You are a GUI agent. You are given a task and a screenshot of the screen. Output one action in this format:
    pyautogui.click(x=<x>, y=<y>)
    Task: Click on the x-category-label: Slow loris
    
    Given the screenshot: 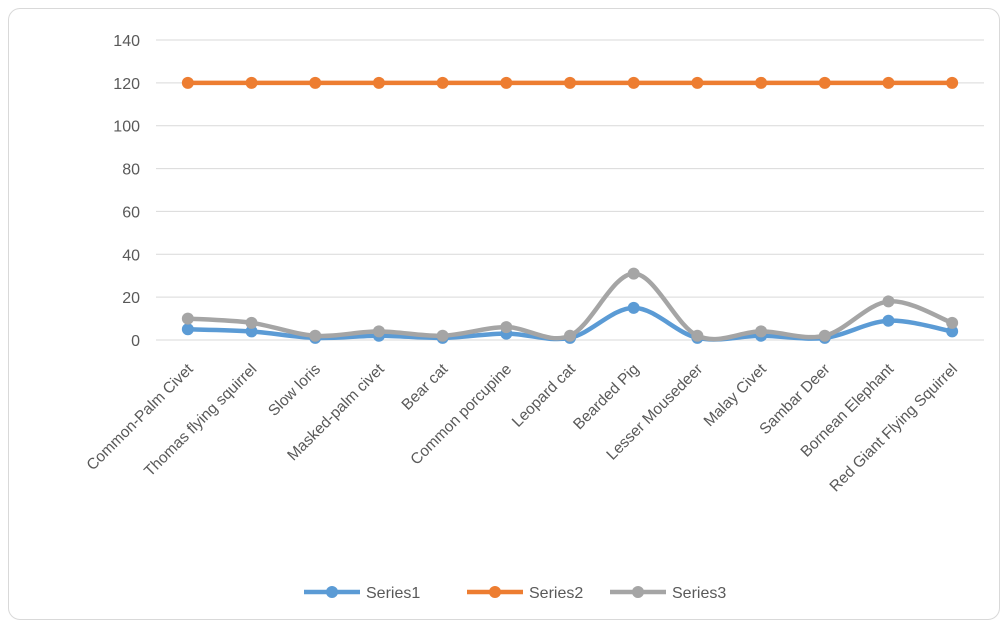 What is the action you would take?
    pyautogui.click(x=294, y=390)
    